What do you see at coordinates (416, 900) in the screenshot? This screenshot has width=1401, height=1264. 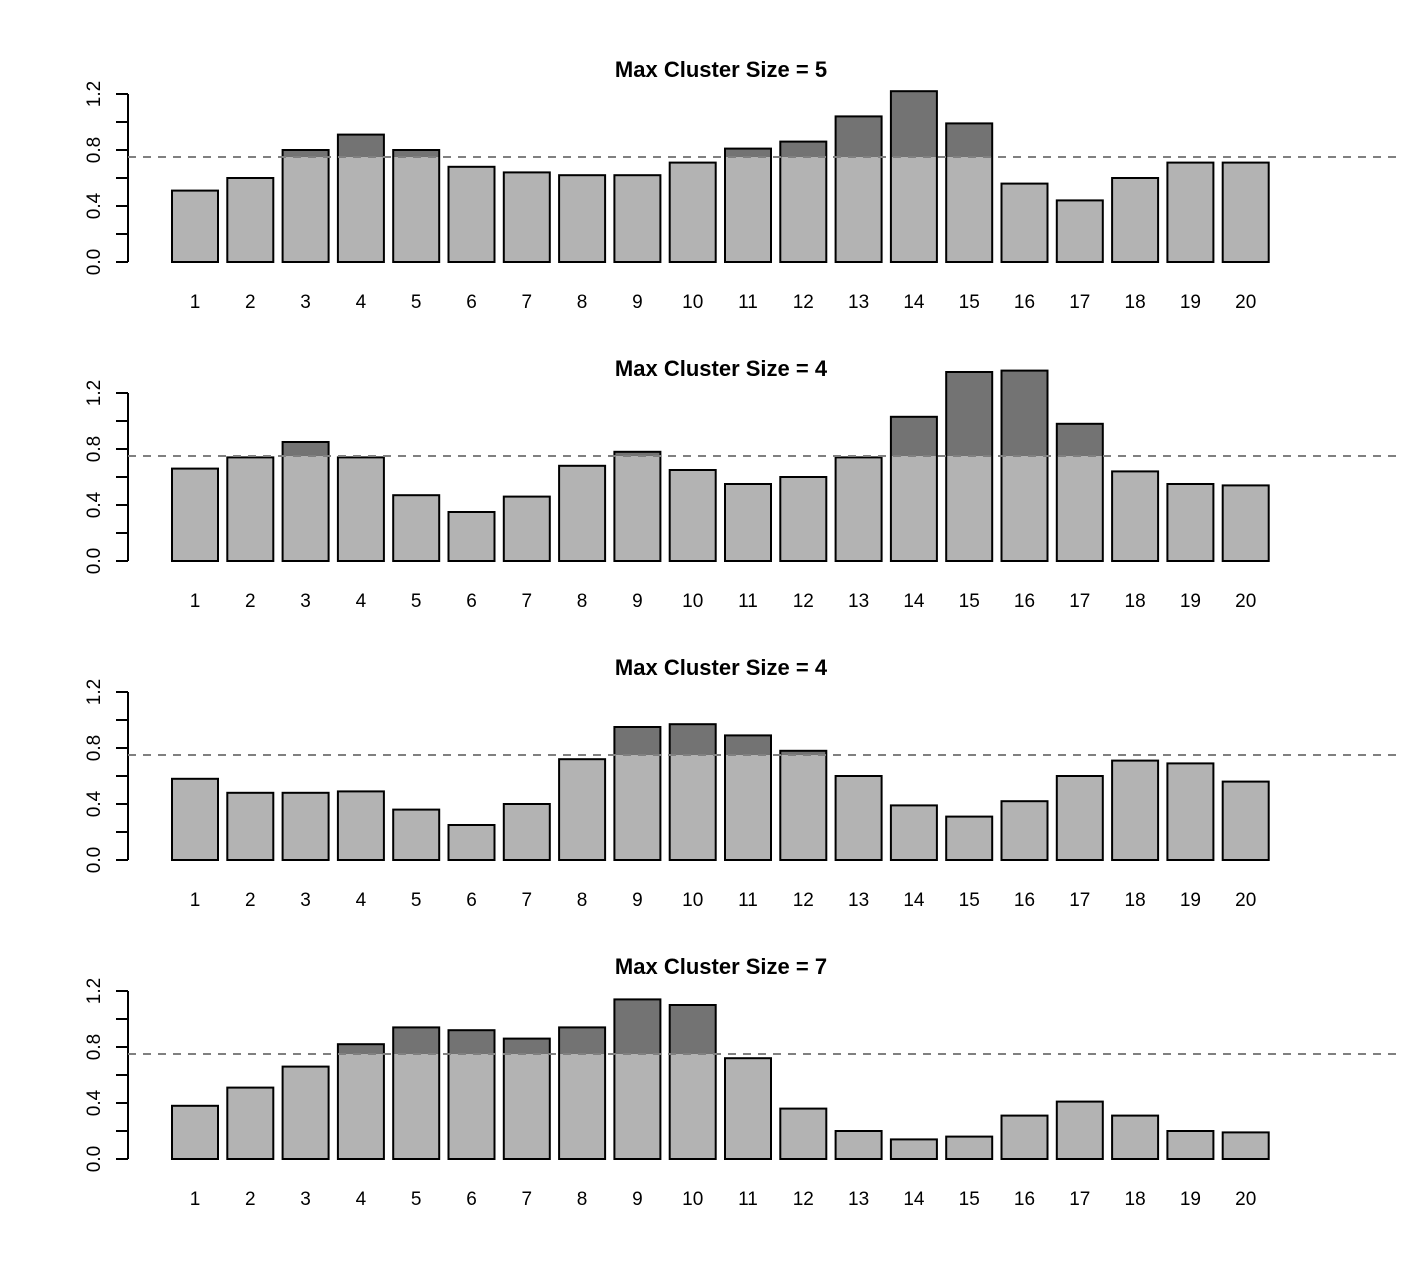 I see `x-tick-label: 5` at bounding box center [416, 900].